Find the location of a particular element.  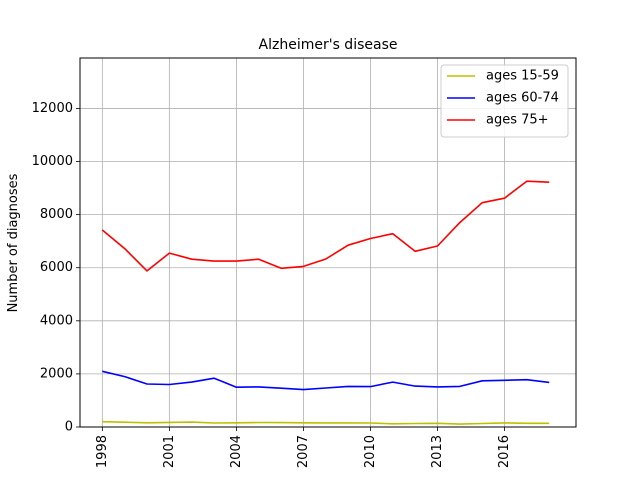

y-tick-label: 6000 is located at coordinates (56, 267).